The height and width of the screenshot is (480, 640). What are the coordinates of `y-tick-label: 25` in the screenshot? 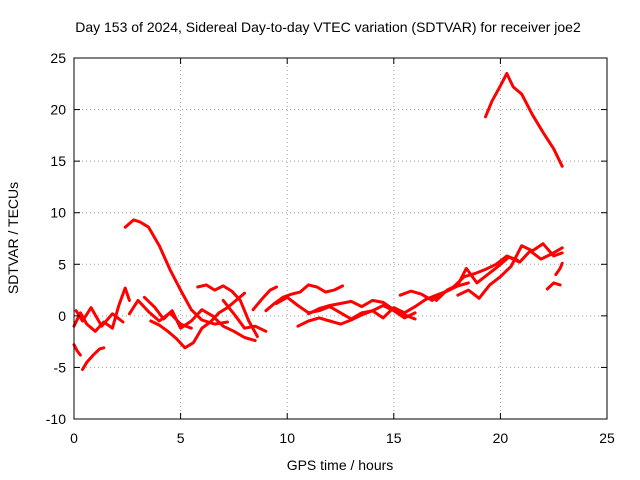 It's located at (58, 58).